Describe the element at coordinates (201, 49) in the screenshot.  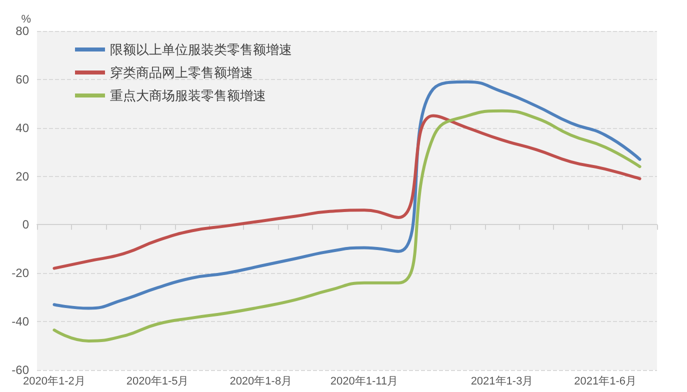
I see `legend-label: 限额以上单位服装类零售额增速` at that location.